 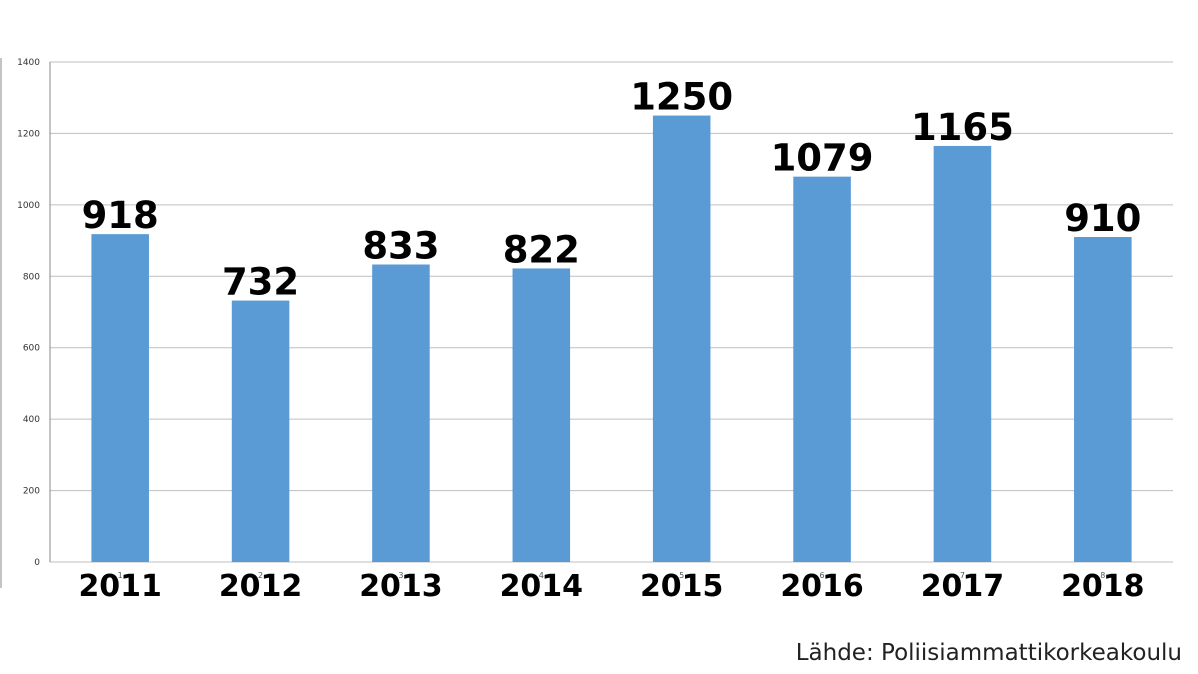 I want to click on y-tick-label: 0, so click(x=37, y=563).